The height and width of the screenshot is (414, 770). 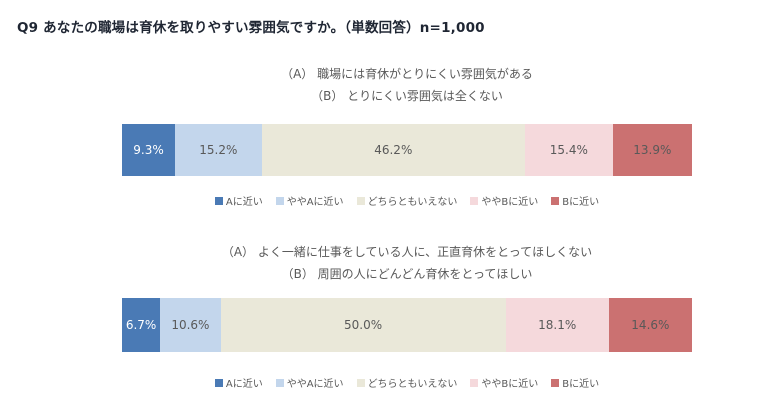 I want to click on chart-subtitle: （A） 職場には育休がとりにくい雰囲気がある （B） とりにくい雰囲気は全くない, so click(x=407, y=85).